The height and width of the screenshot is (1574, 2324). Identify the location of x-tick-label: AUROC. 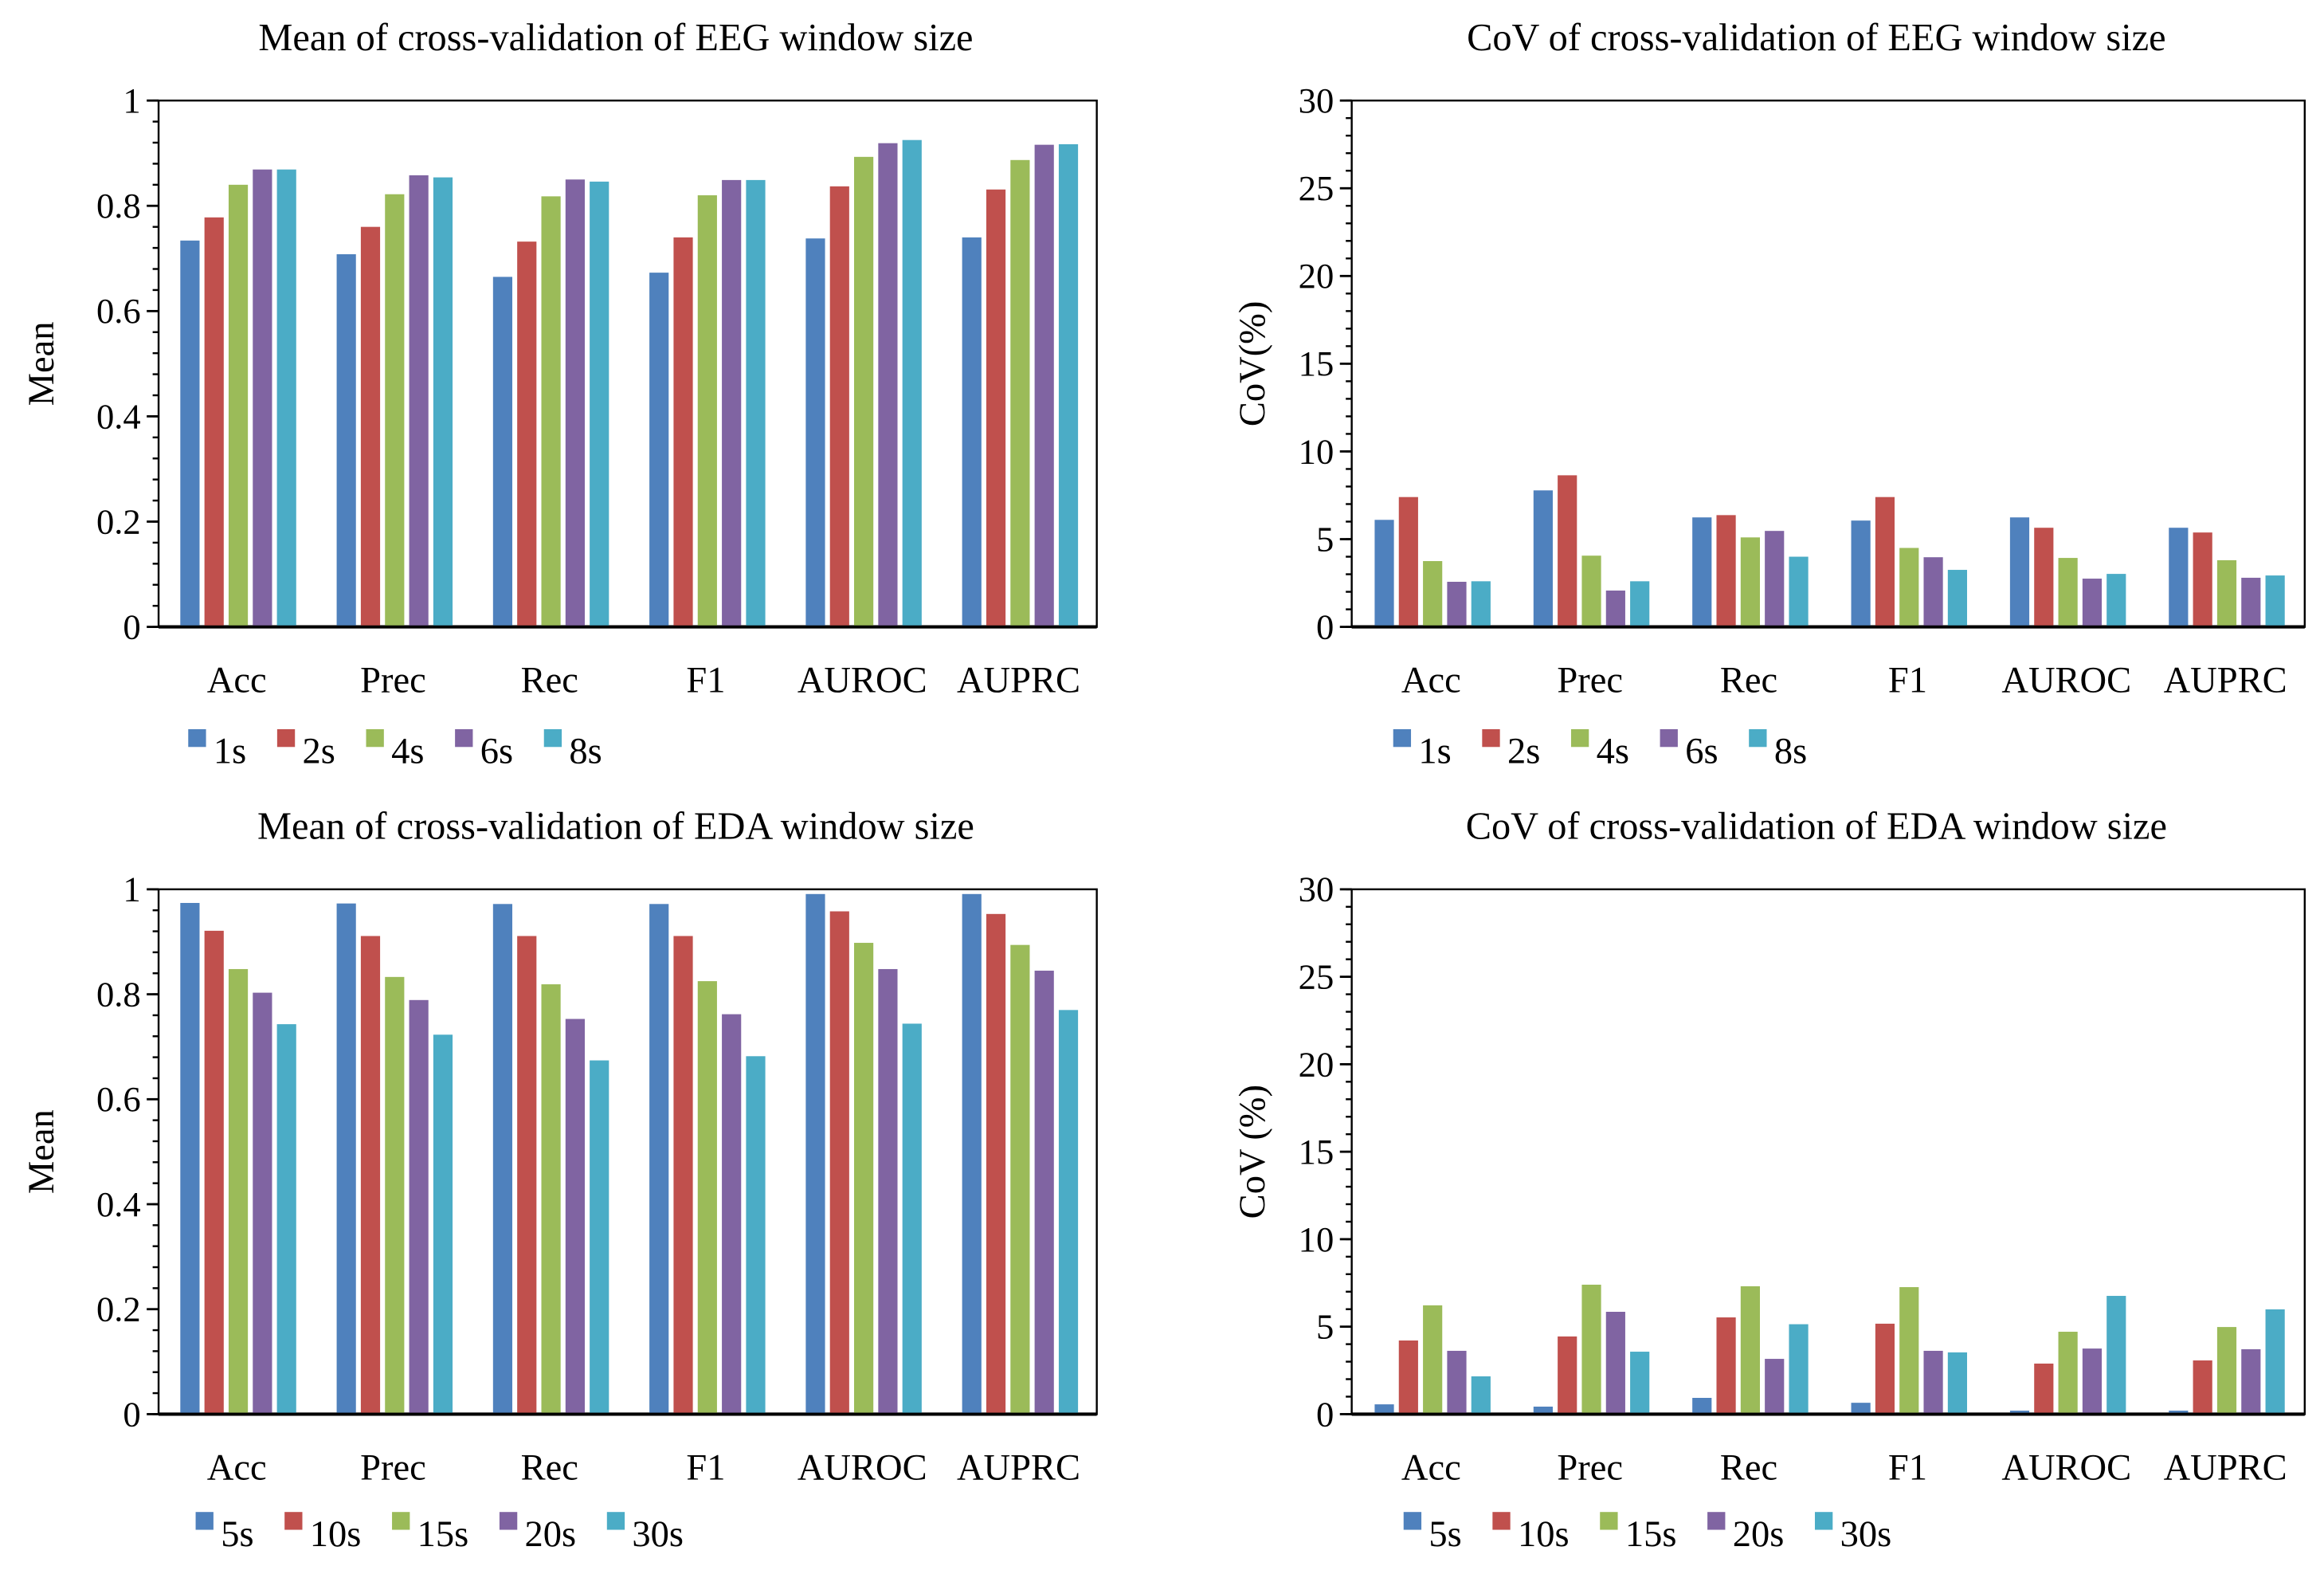
(863, 681).